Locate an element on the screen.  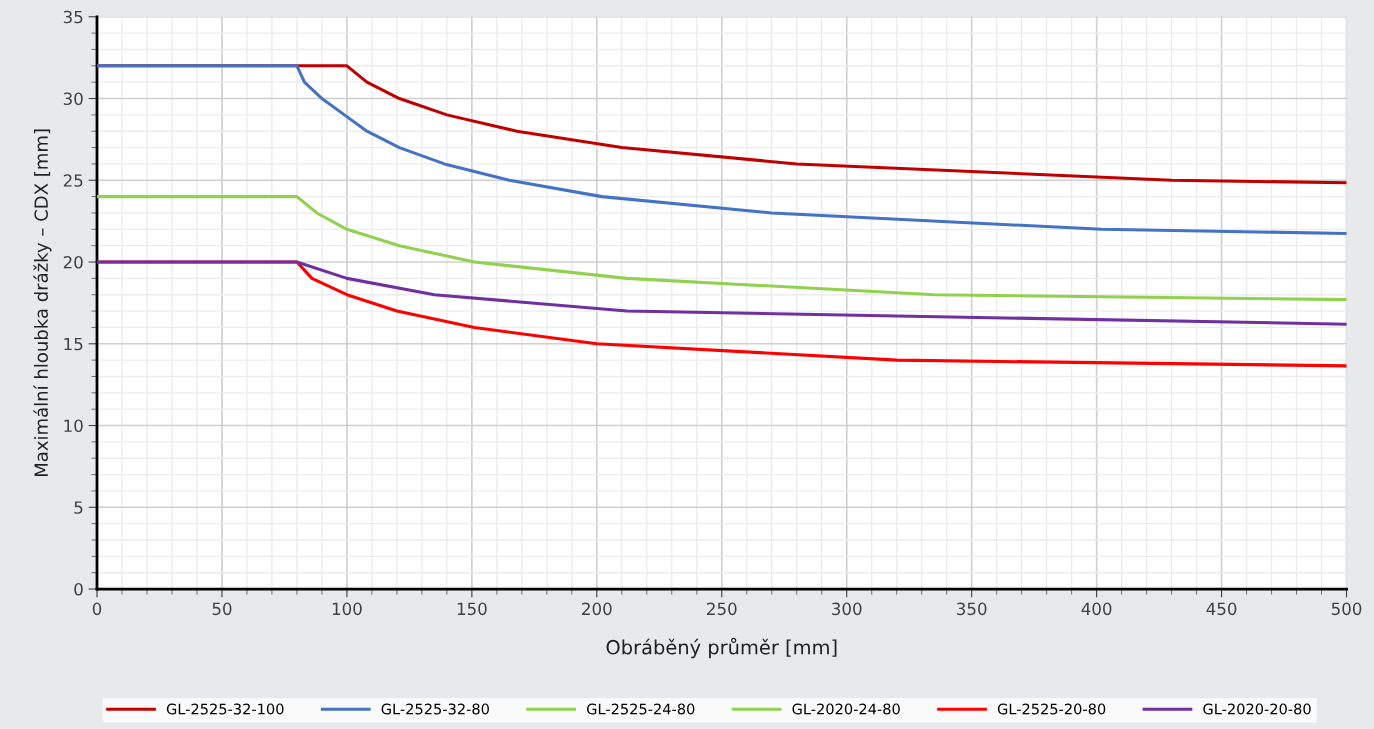
y-tick-label: 0 is located at coordinates (78, 589).